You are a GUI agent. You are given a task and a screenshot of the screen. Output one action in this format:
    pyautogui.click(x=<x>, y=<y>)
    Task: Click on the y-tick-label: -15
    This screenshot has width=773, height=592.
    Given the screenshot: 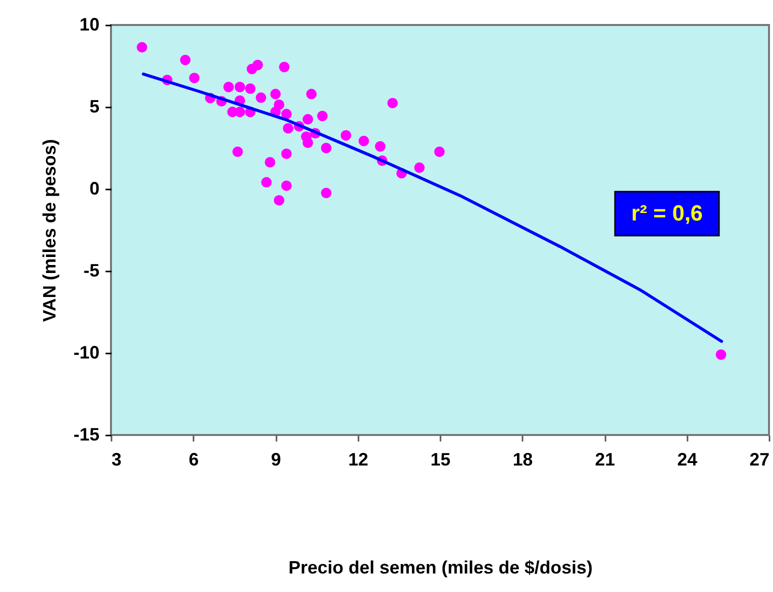 What is the action you would take?
    pyautogui.click(x=86, y=434)
    